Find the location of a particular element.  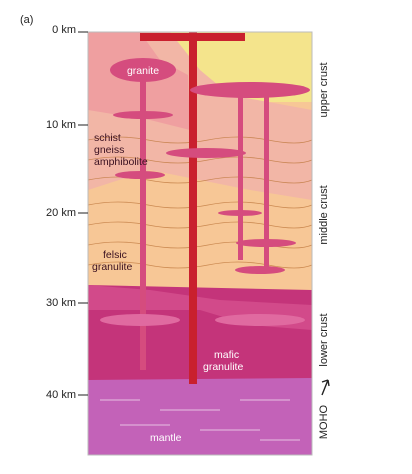

rock-label: gneiss is located at coordinates (109, 150).